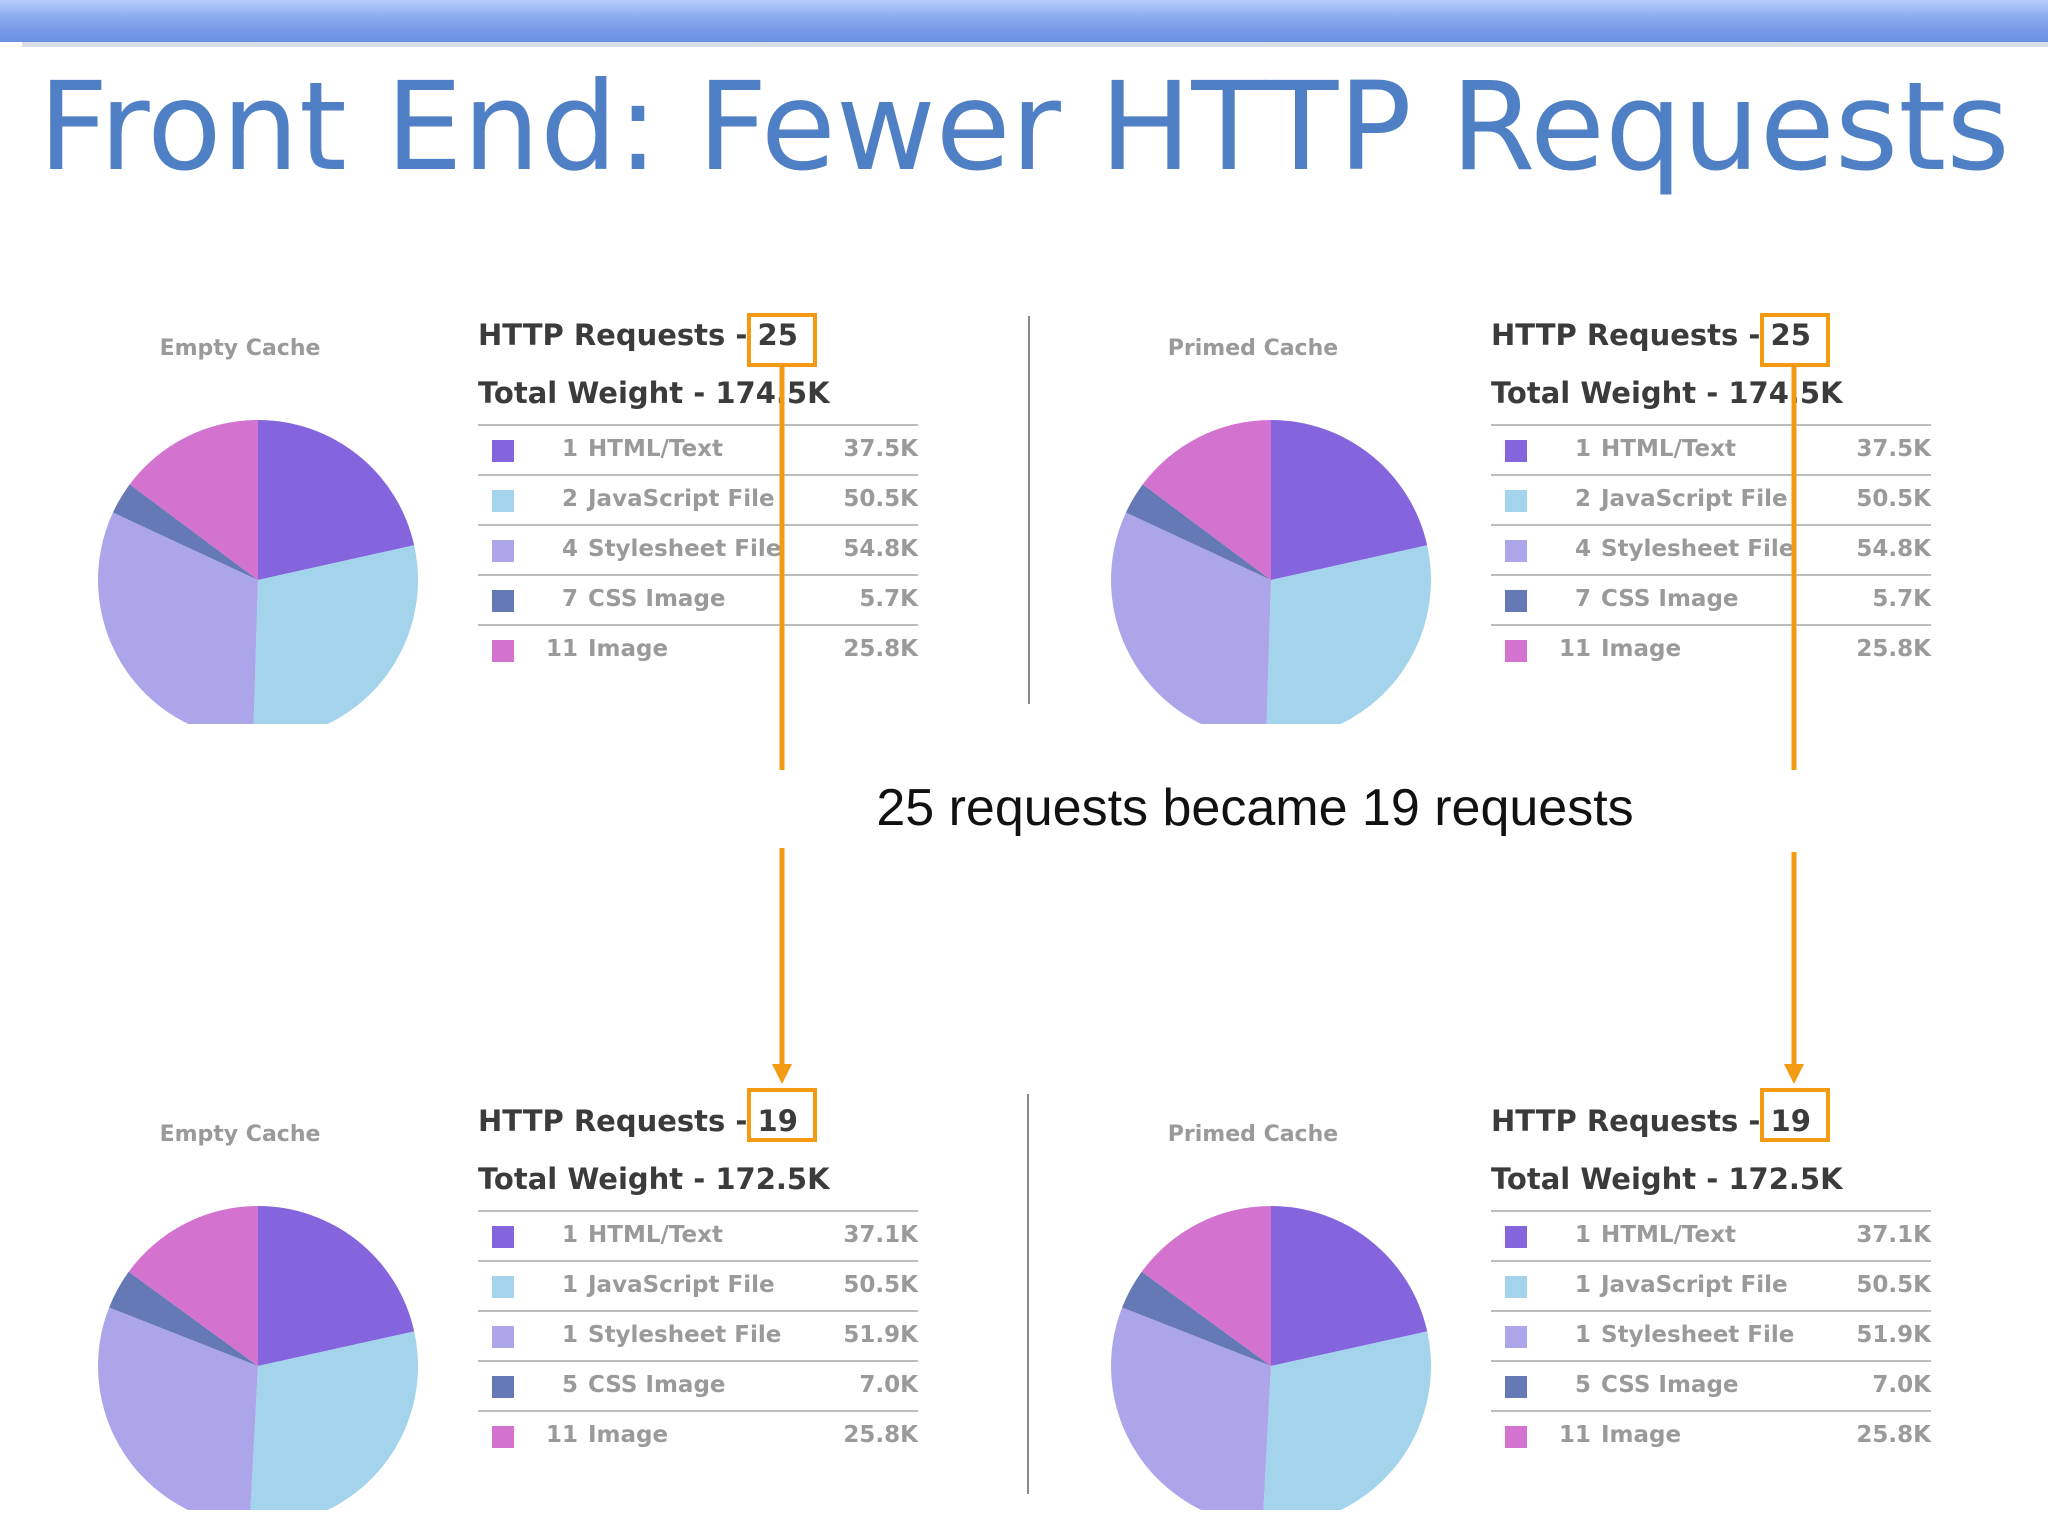 This screenshot has height=1540, width=2048. What do you see at coordinates (654, 1179) in the screenshot?
I see `total-weight: Total Weight - 172.5K` at bounding box center [654, 1179].